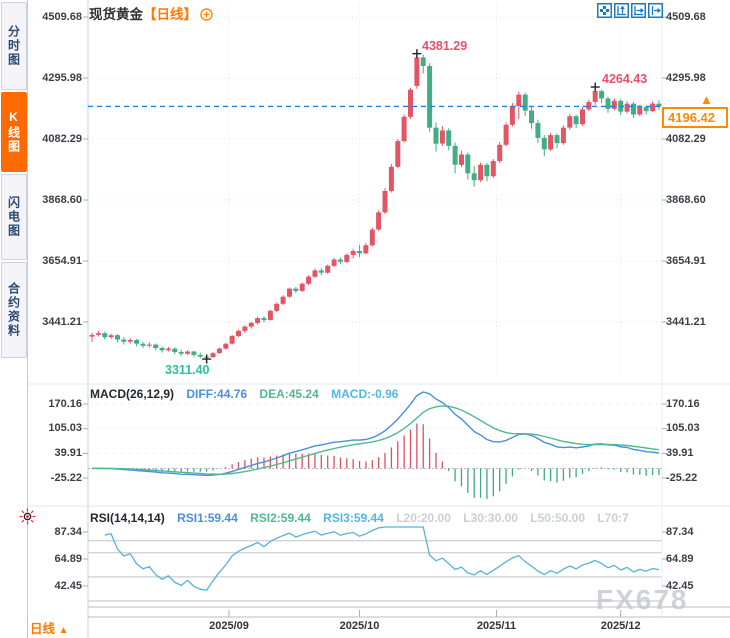 This screenshot has height=638, width=730. I want to click on pan-right-icon, so click(655, 10).